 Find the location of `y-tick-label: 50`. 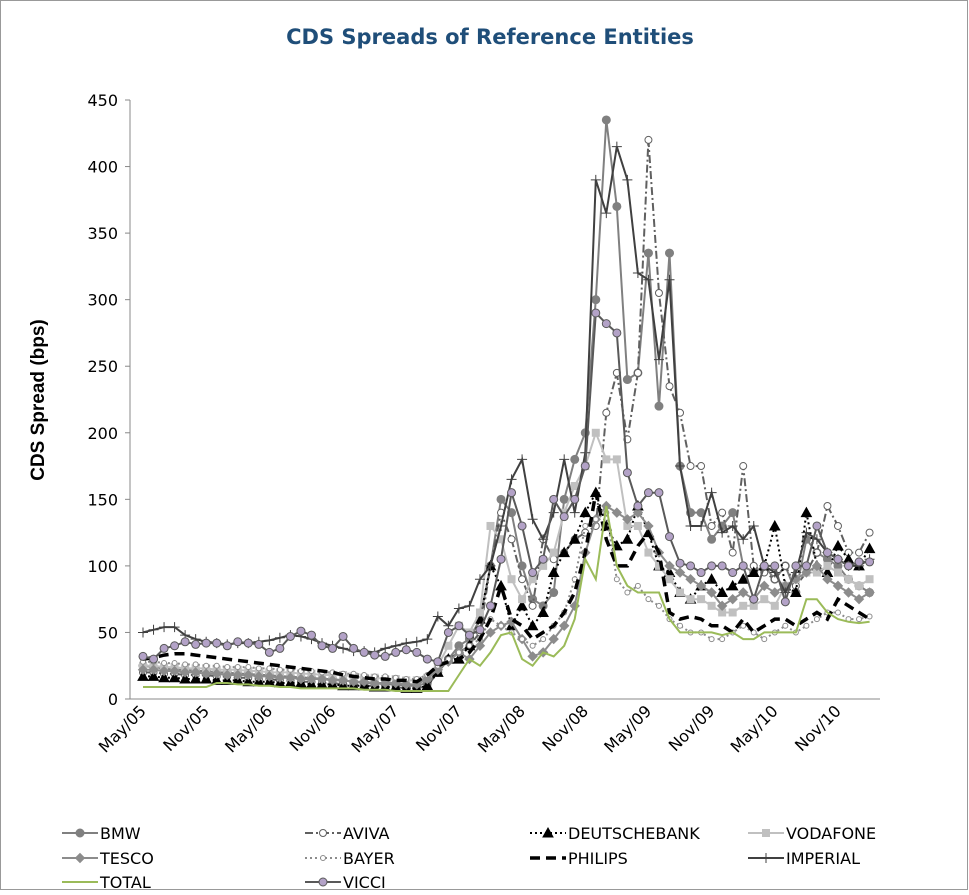

y-tick-label: 50 is located at coordinates (108, 632).